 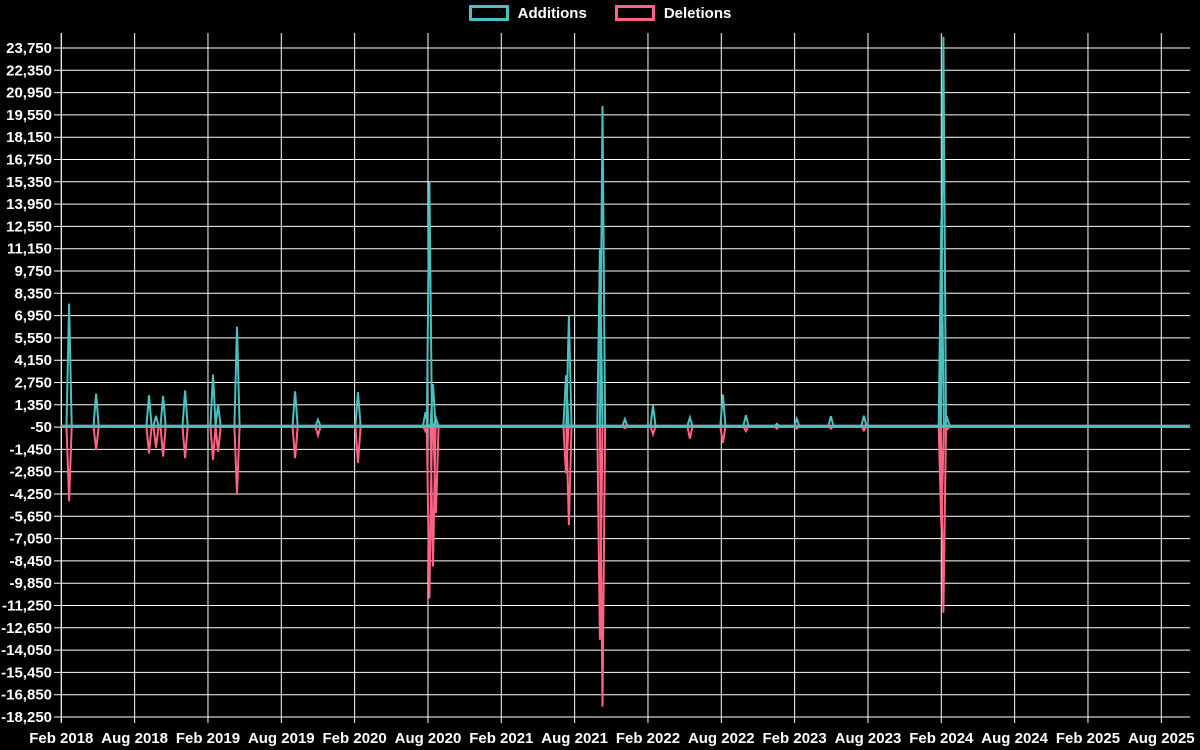 I want to click on deletions-swatch-icon, so click(x=634, y=13).